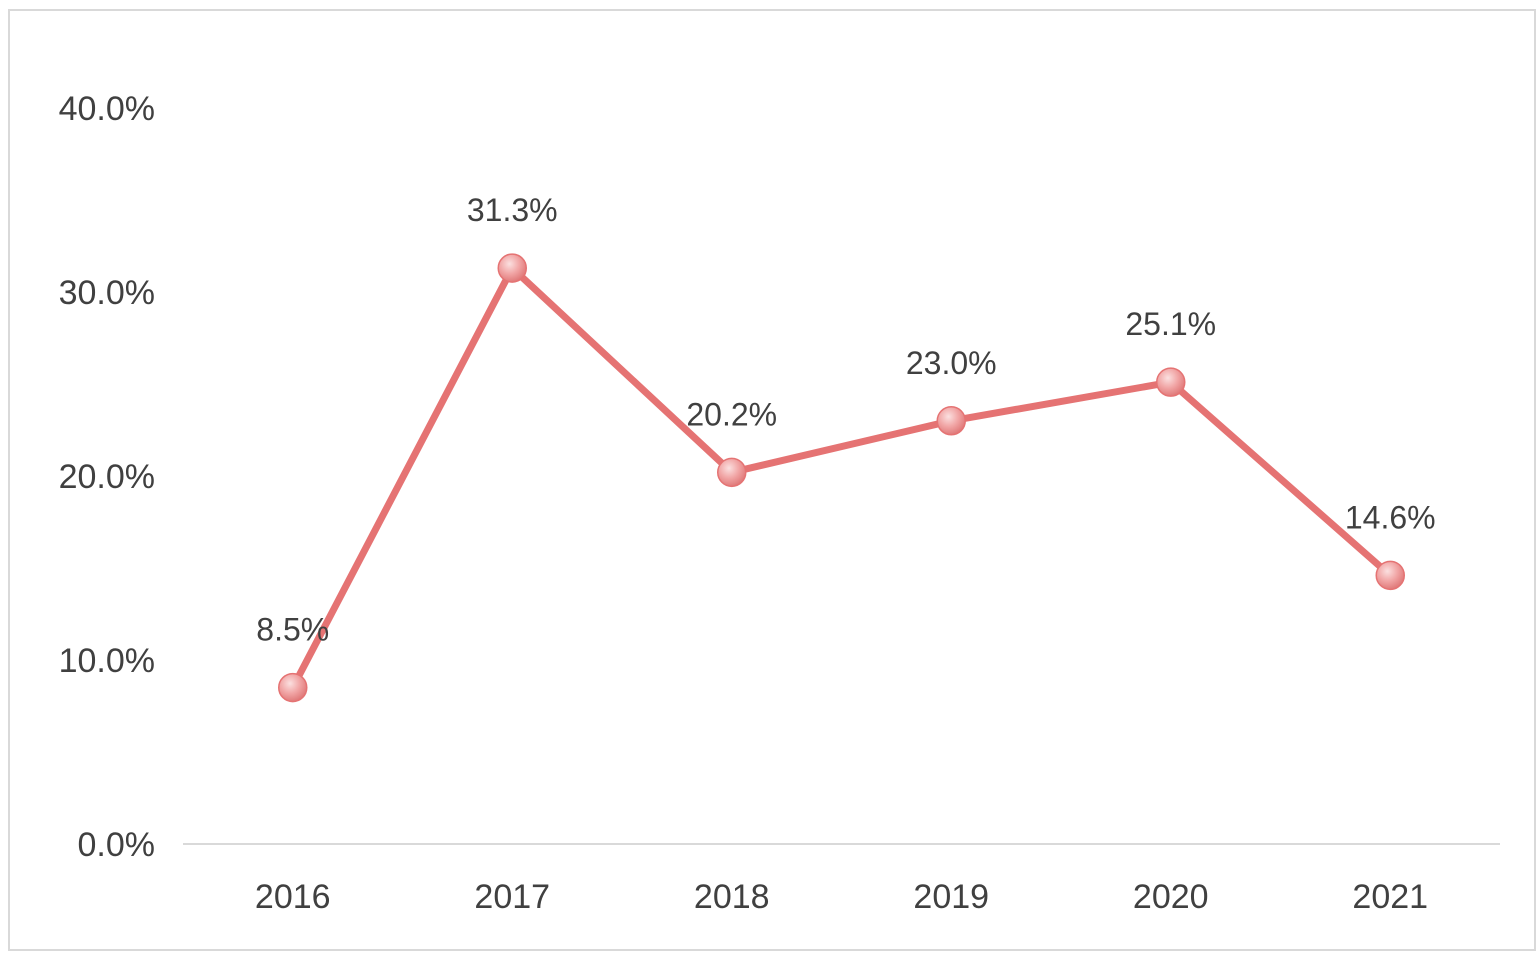  I want to click on x-tick-label: 2021, so click(1390, 897).